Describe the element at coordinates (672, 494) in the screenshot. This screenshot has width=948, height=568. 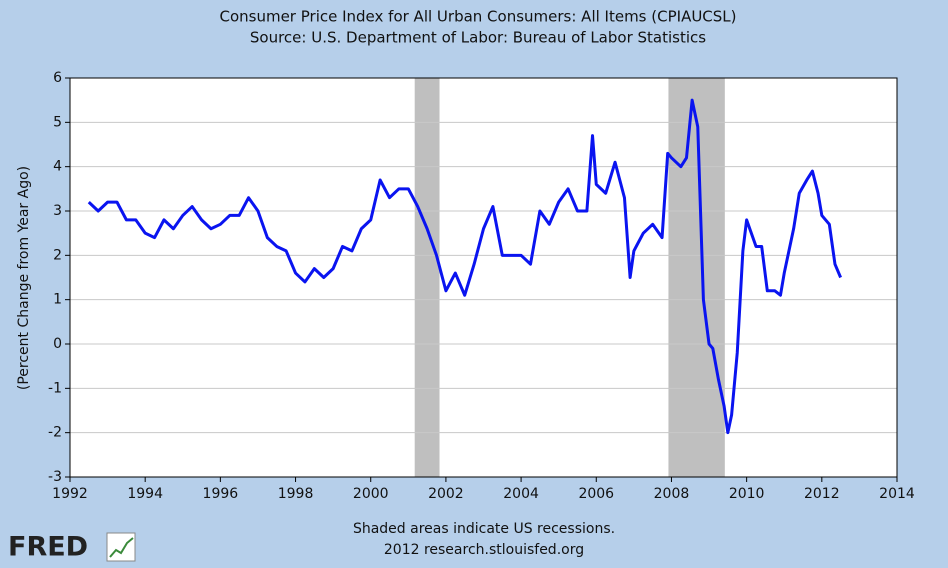
I see `x-tick-label: 2008` at that location.